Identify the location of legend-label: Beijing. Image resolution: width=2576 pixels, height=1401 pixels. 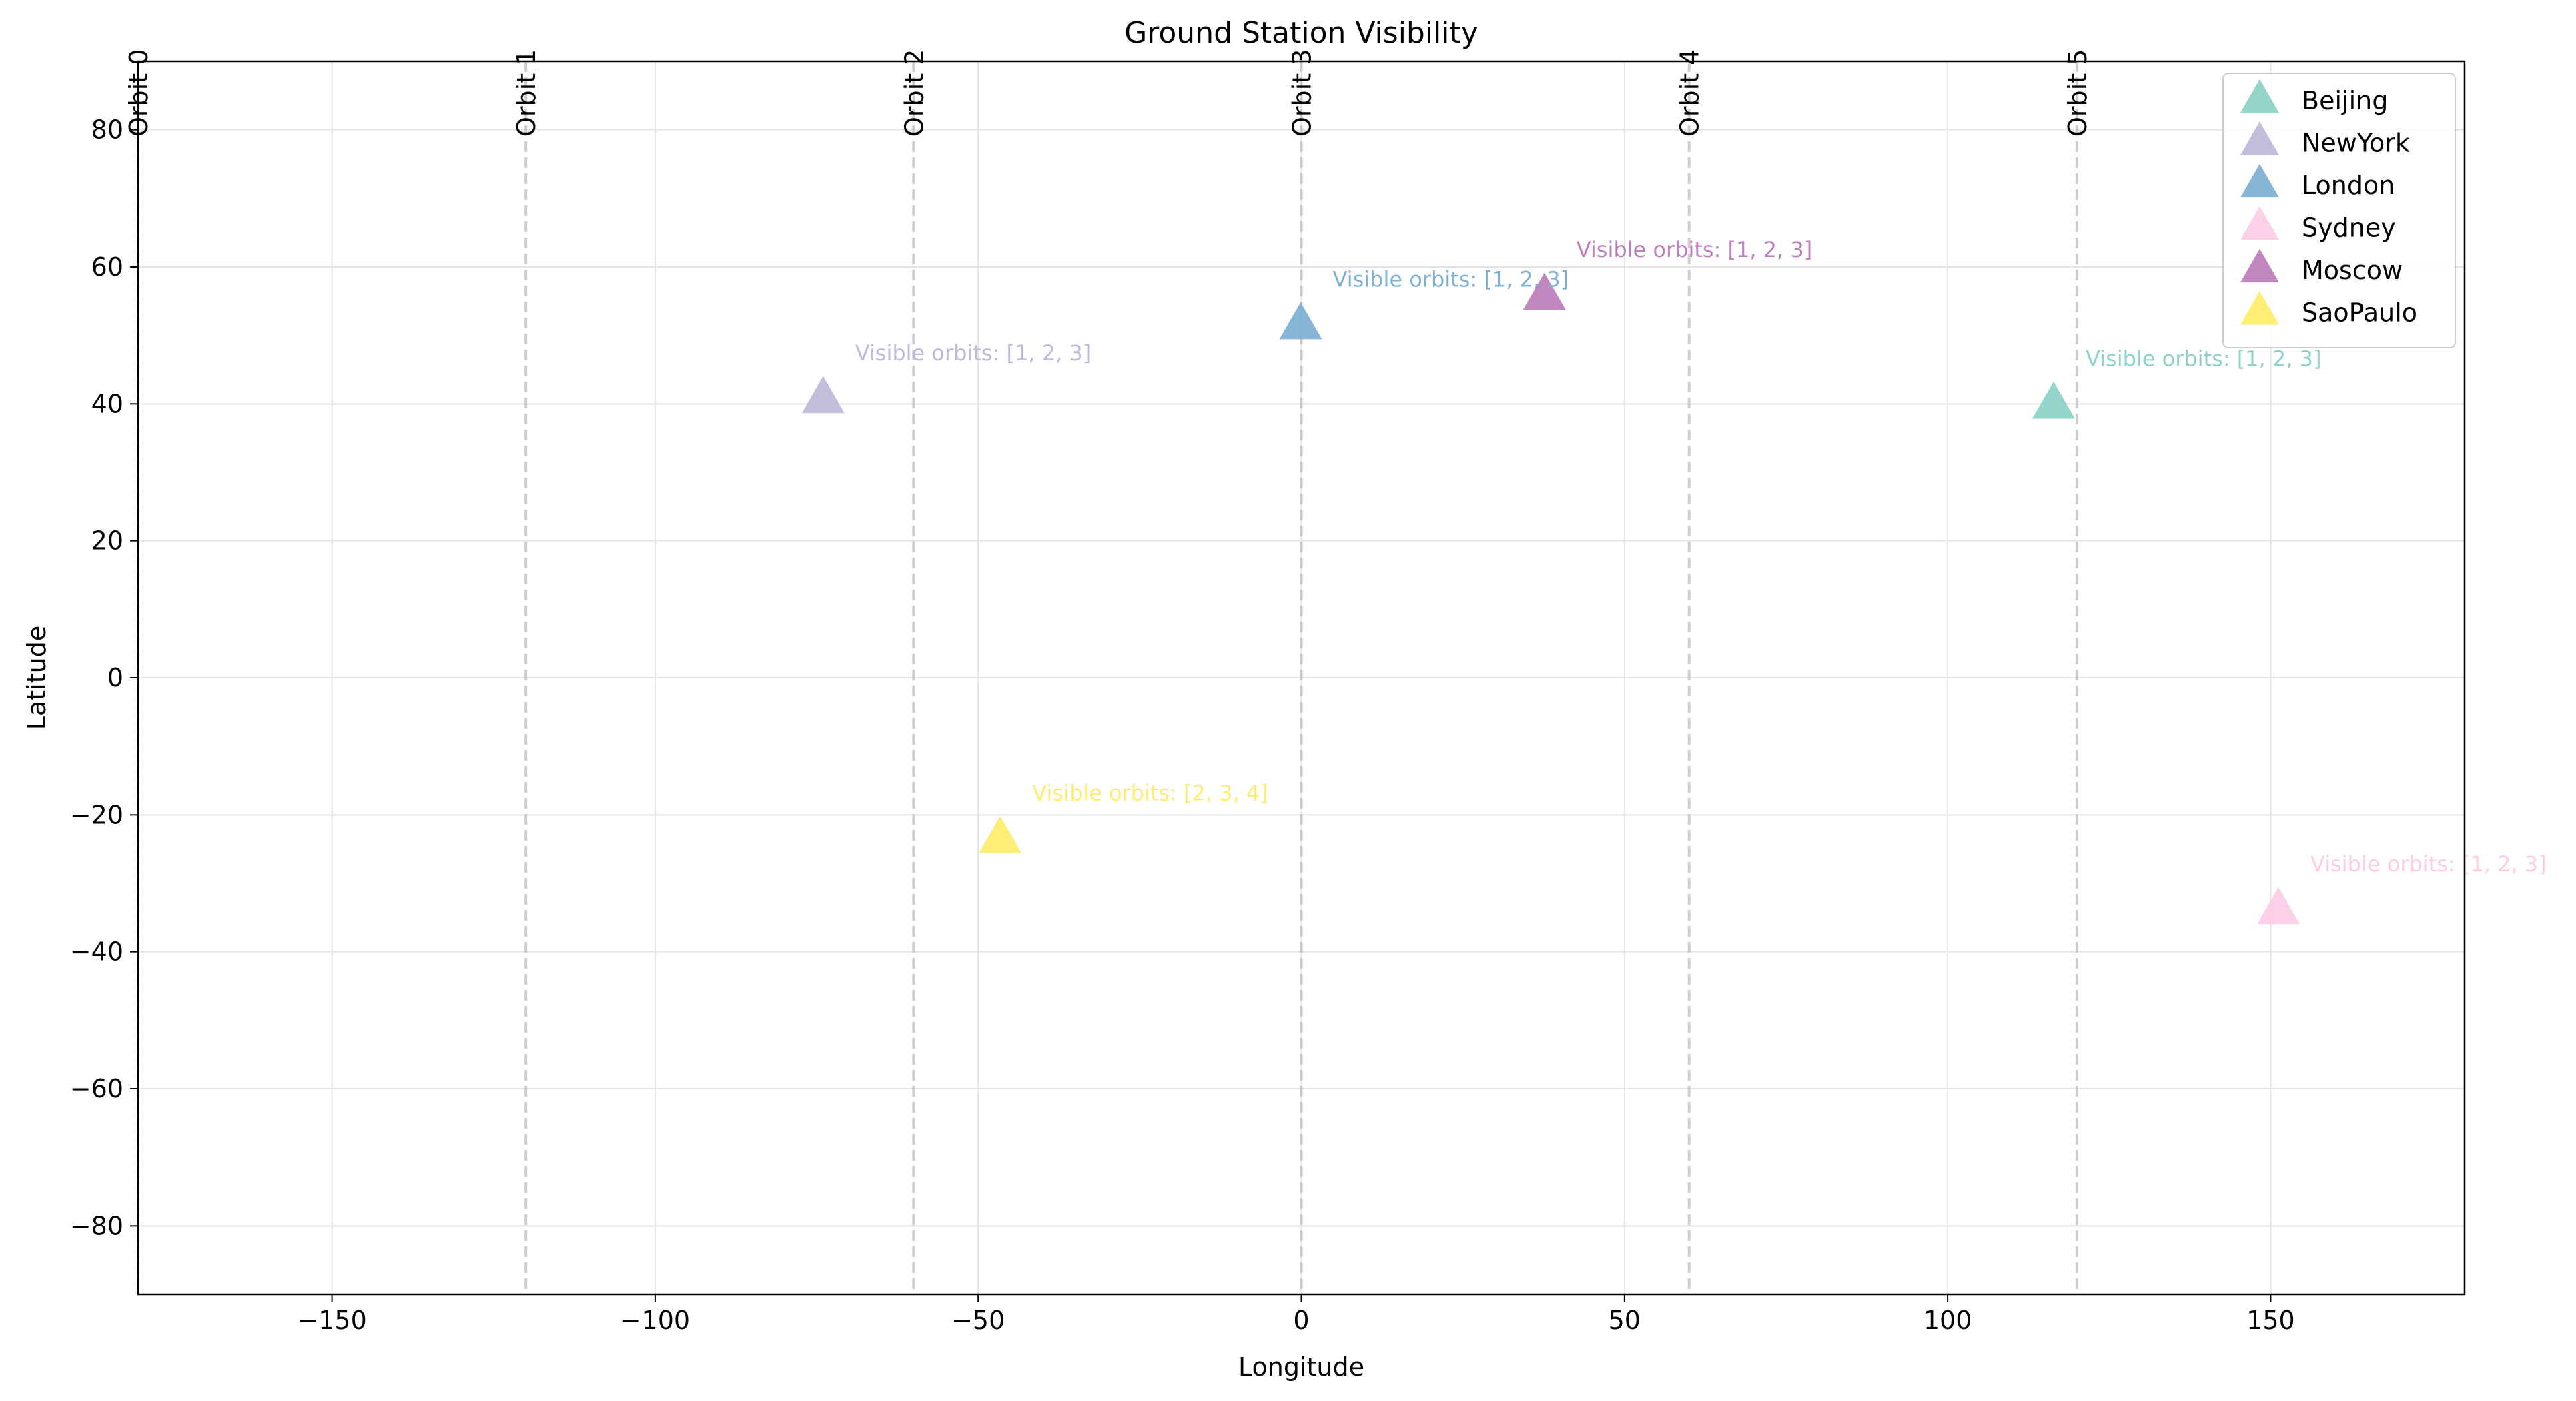
(2345, 100).